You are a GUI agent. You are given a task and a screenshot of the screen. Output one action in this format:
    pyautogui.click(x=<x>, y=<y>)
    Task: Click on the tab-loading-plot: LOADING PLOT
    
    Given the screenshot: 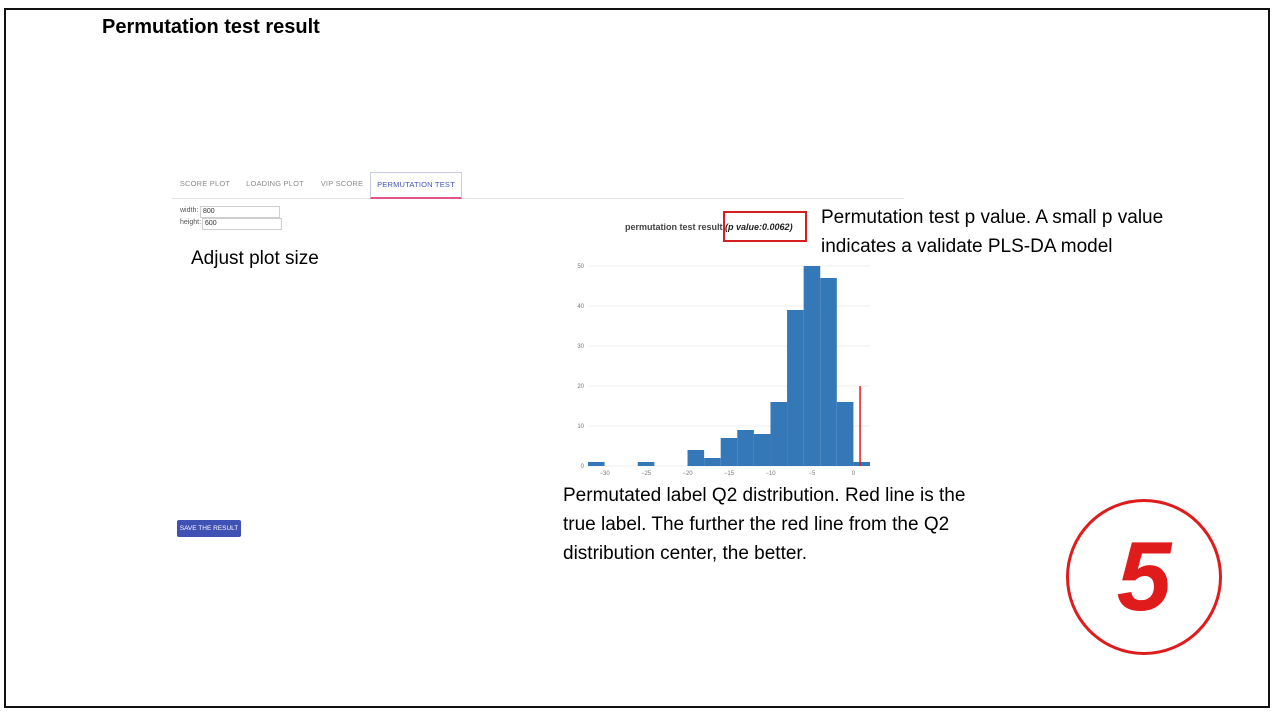 What is the action you would take?
    pyautogui.click(x=275, y=183)
    